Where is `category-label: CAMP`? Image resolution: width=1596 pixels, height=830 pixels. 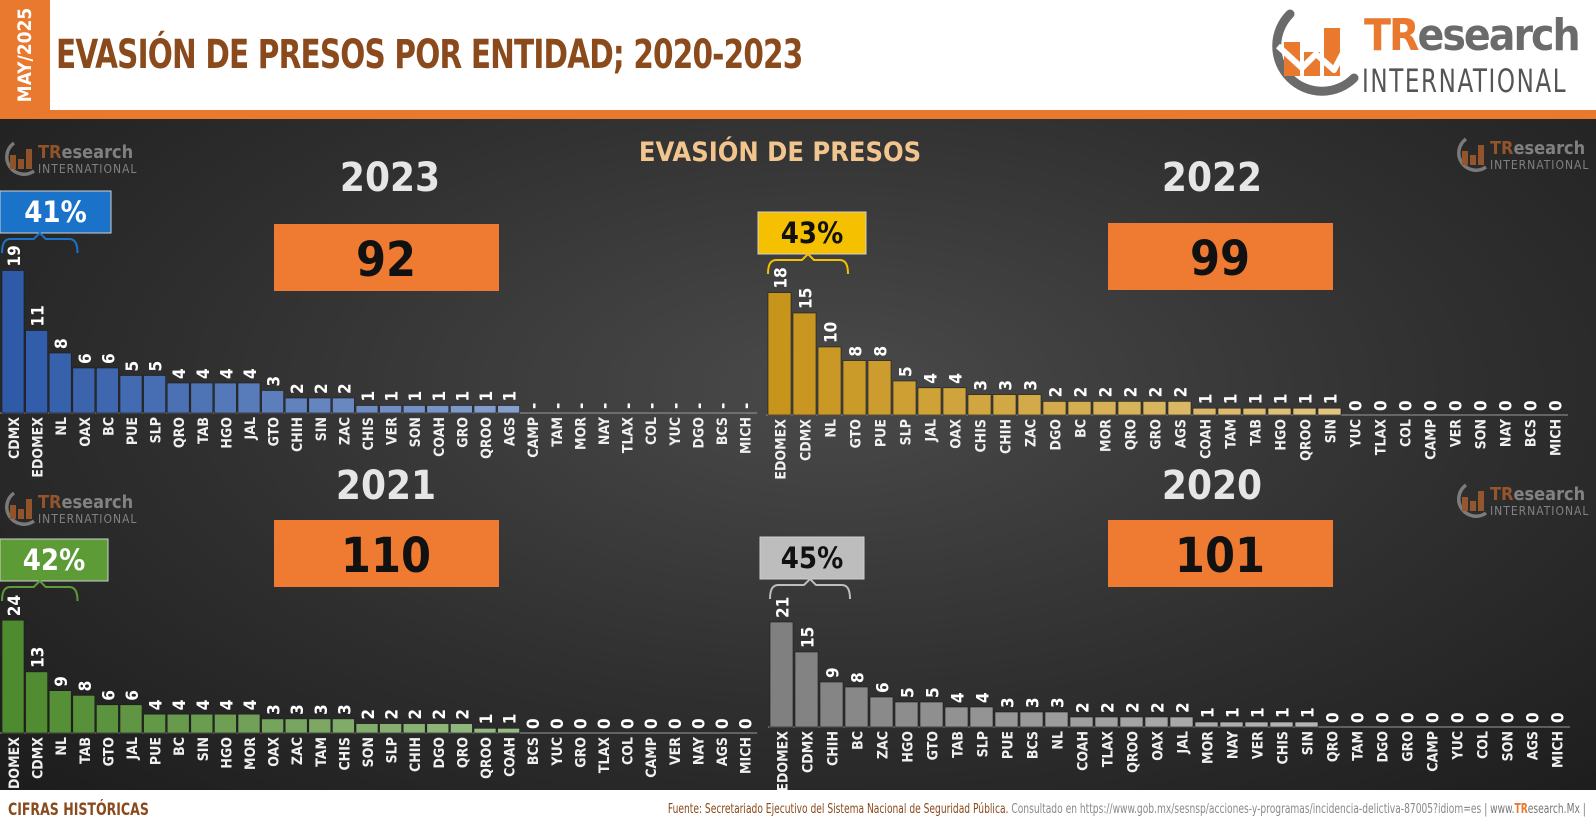 category-label: CAMP is located at coordinates (534, 437).